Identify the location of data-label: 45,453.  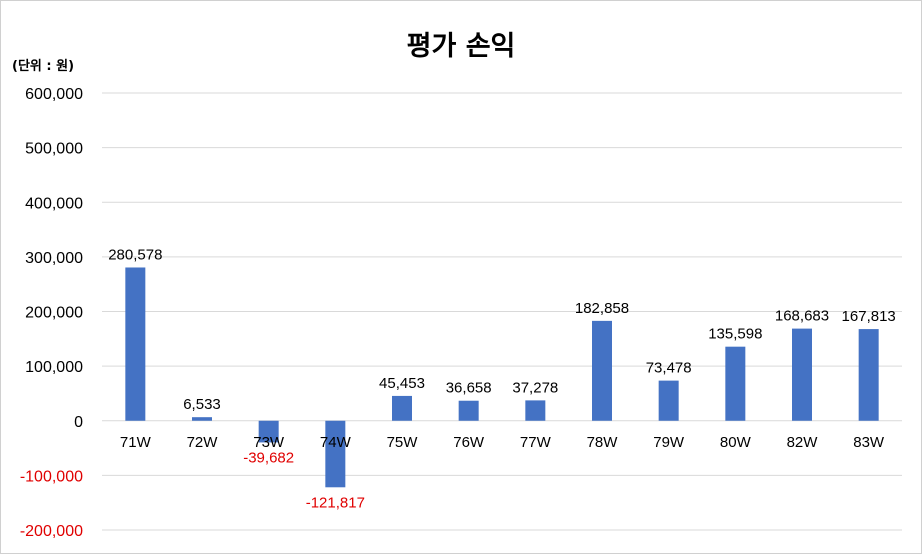
(402, 383).